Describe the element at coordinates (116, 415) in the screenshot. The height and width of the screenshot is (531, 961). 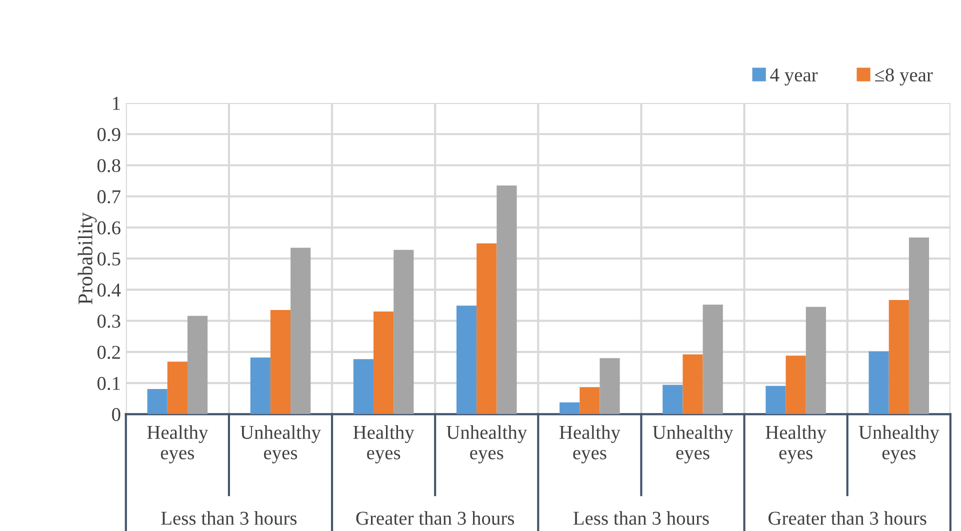
I see `y-tick-label: 0` at that location.